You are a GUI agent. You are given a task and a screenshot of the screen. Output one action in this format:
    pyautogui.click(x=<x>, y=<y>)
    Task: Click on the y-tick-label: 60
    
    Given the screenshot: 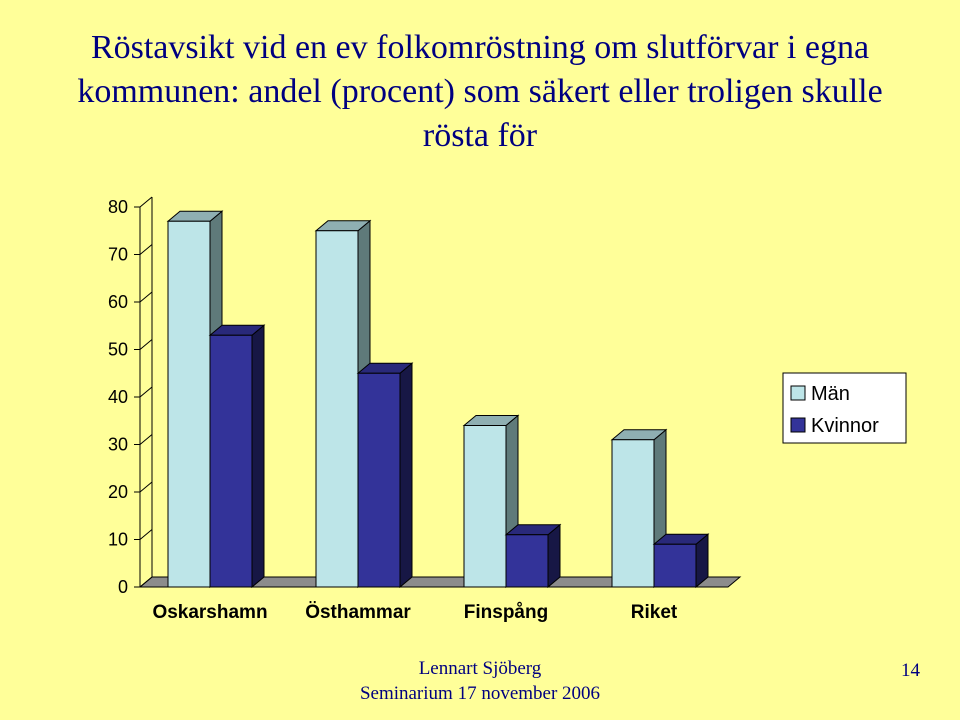 What is the action you would take?
    pyautogui.click(x=118, y=302)
    